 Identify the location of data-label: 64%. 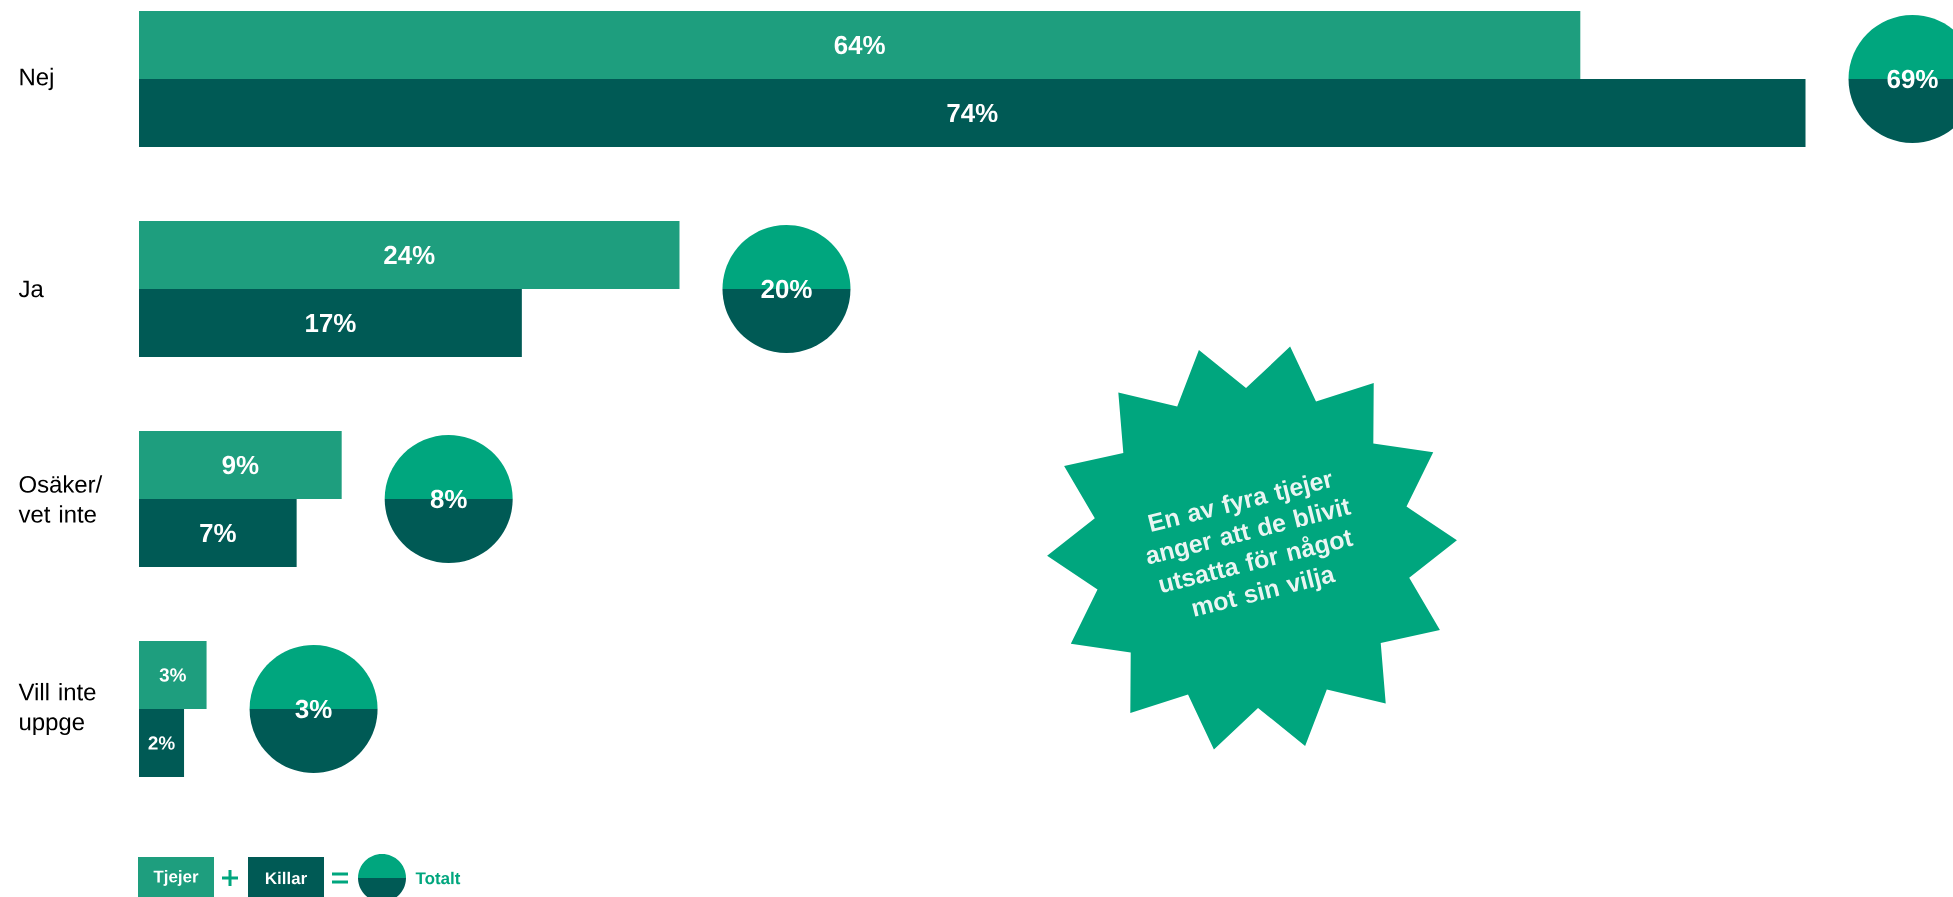
(859, 45).